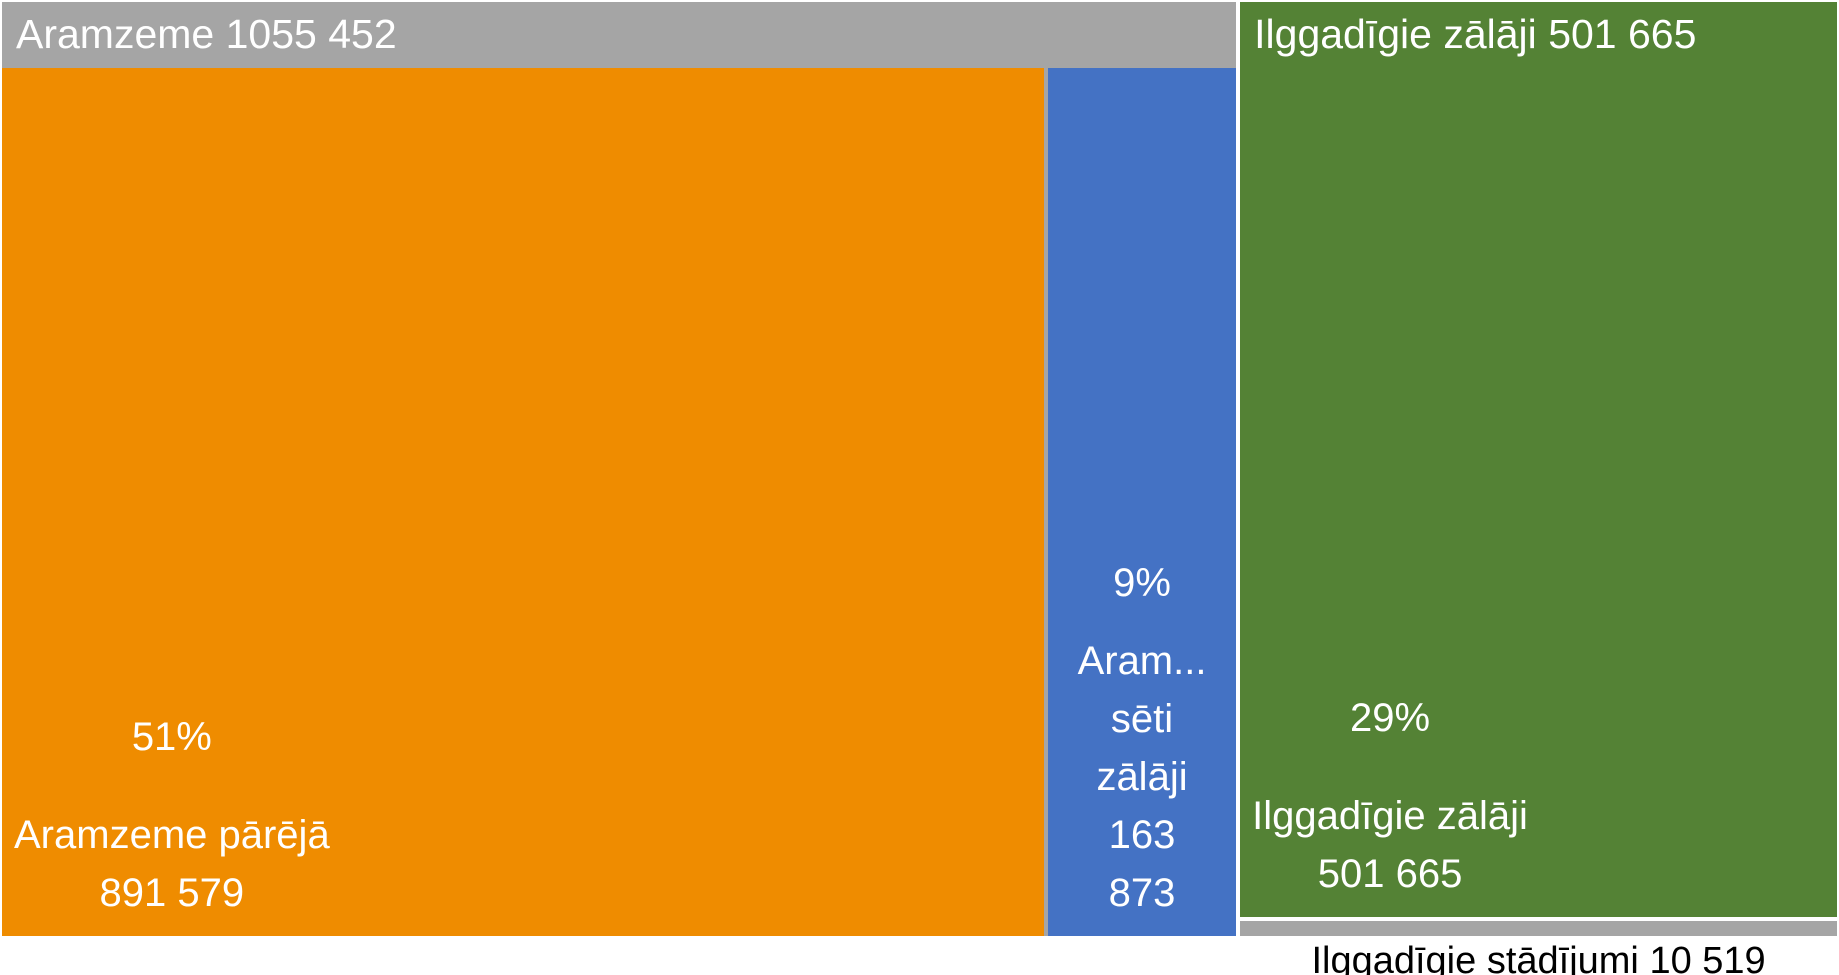 The height and width of the screenshot is (975, 1839). I want to click on leaf-label: 29% Ilggadīgie zālāji 501 665, so click(1390, 796).